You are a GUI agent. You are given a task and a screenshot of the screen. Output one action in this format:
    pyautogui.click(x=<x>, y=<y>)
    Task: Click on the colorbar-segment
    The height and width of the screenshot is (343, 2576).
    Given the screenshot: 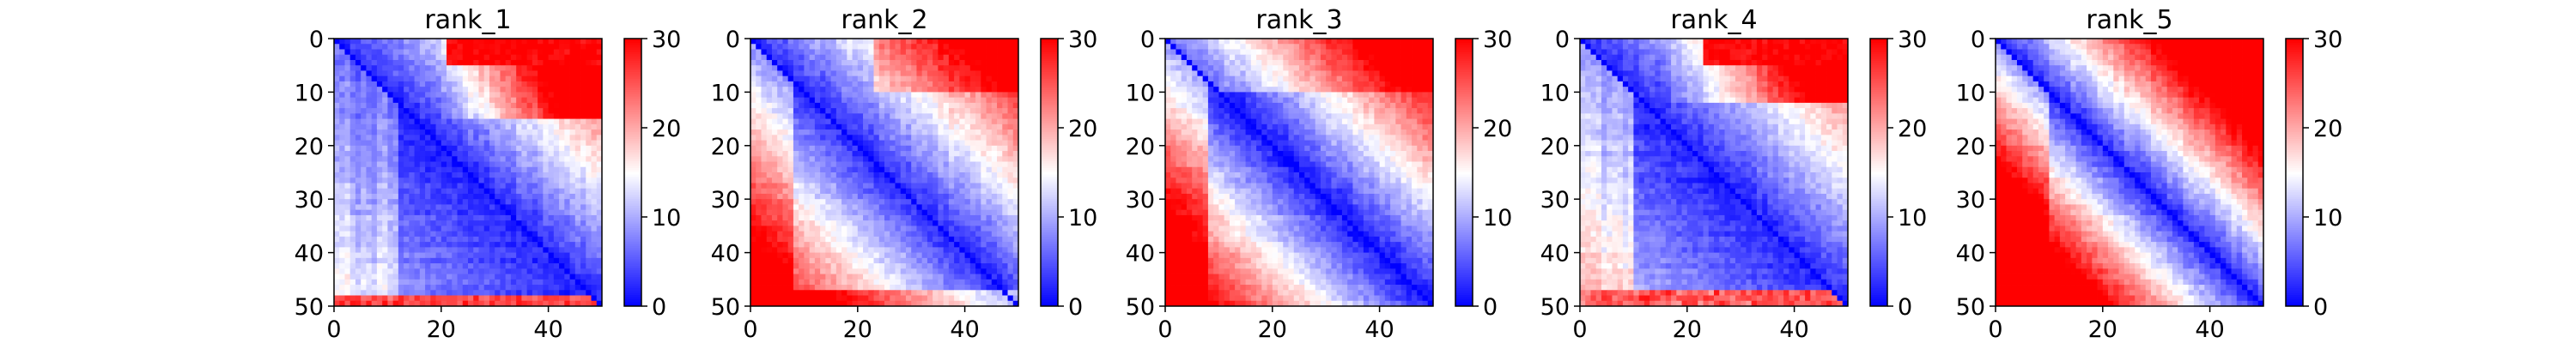 What is the action you would take?
    pyautogui.click(x=632, y=116)
    